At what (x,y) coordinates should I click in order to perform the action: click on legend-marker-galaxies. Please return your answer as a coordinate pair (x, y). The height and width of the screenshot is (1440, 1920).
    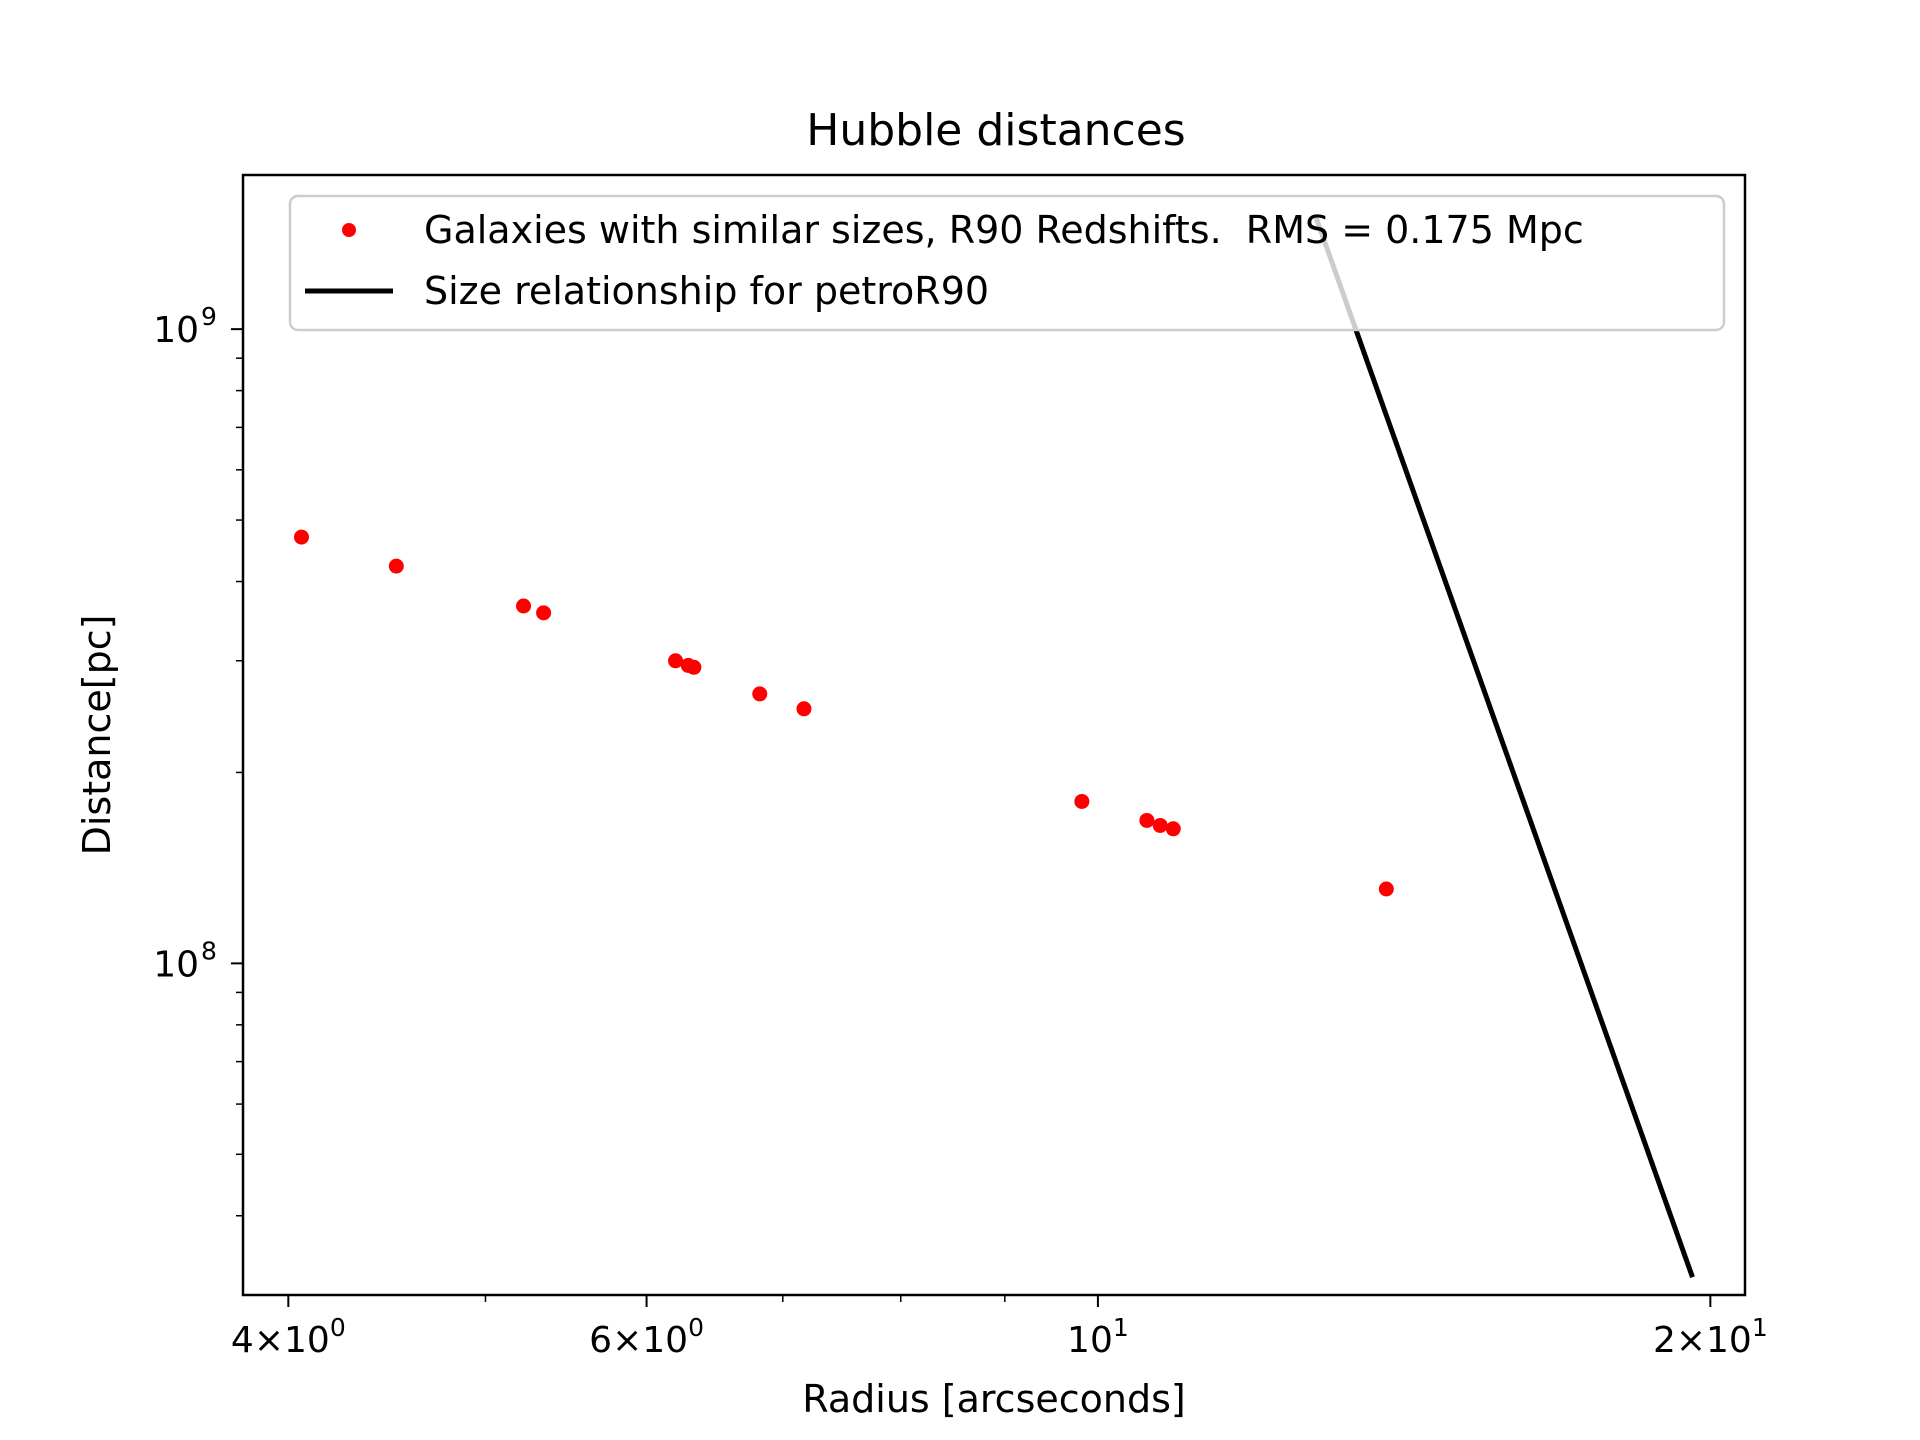
    Looking at the image, I should click on (349, 230).